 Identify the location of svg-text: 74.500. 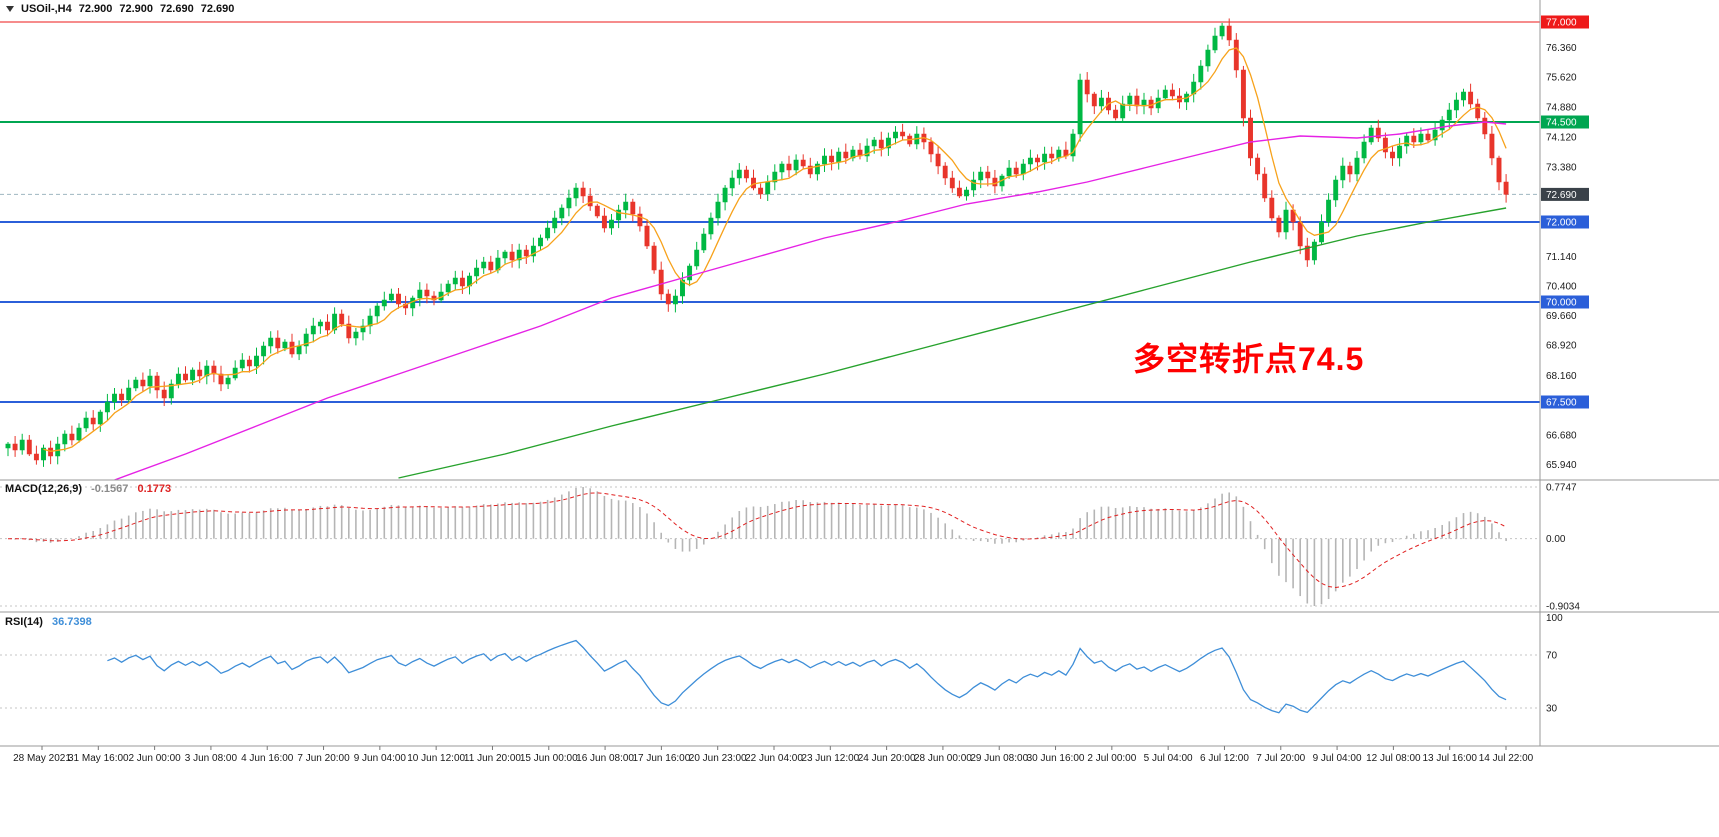
(1561, 123).